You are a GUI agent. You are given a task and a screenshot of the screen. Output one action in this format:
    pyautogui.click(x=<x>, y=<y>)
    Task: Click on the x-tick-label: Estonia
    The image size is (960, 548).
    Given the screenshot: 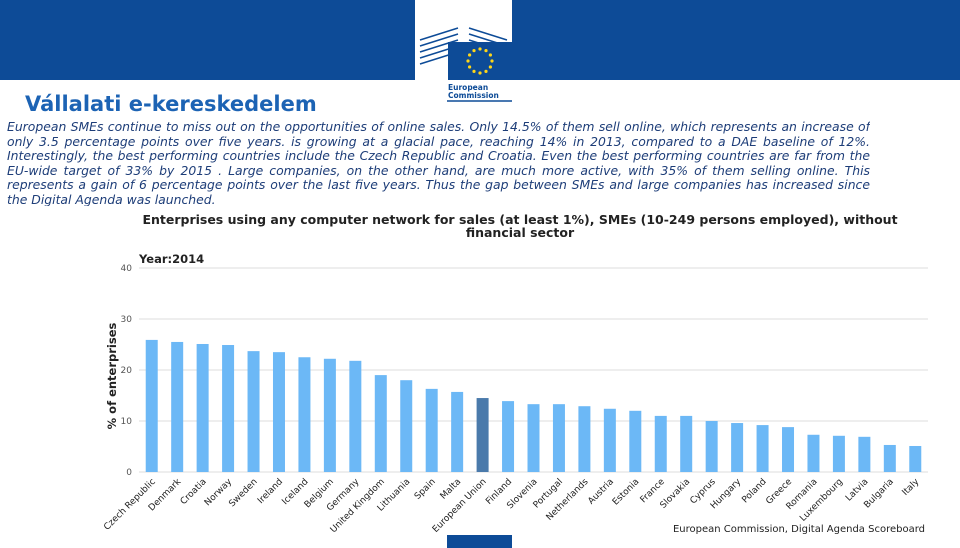 What is the action you would take?
    pyautogui.click(x=626, y=492)
    